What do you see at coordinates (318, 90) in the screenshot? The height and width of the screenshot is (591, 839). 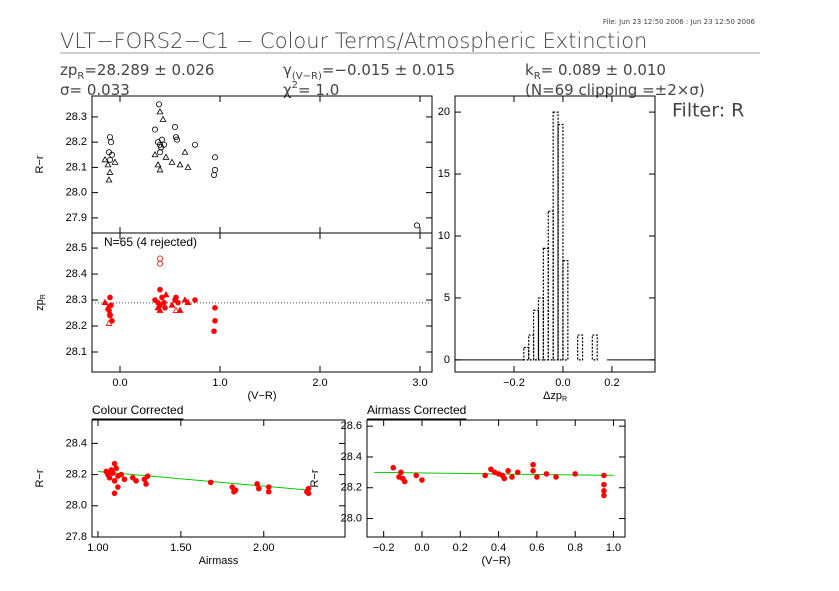 I see `text-part: = 1.0` at bounding box center [318, 90].